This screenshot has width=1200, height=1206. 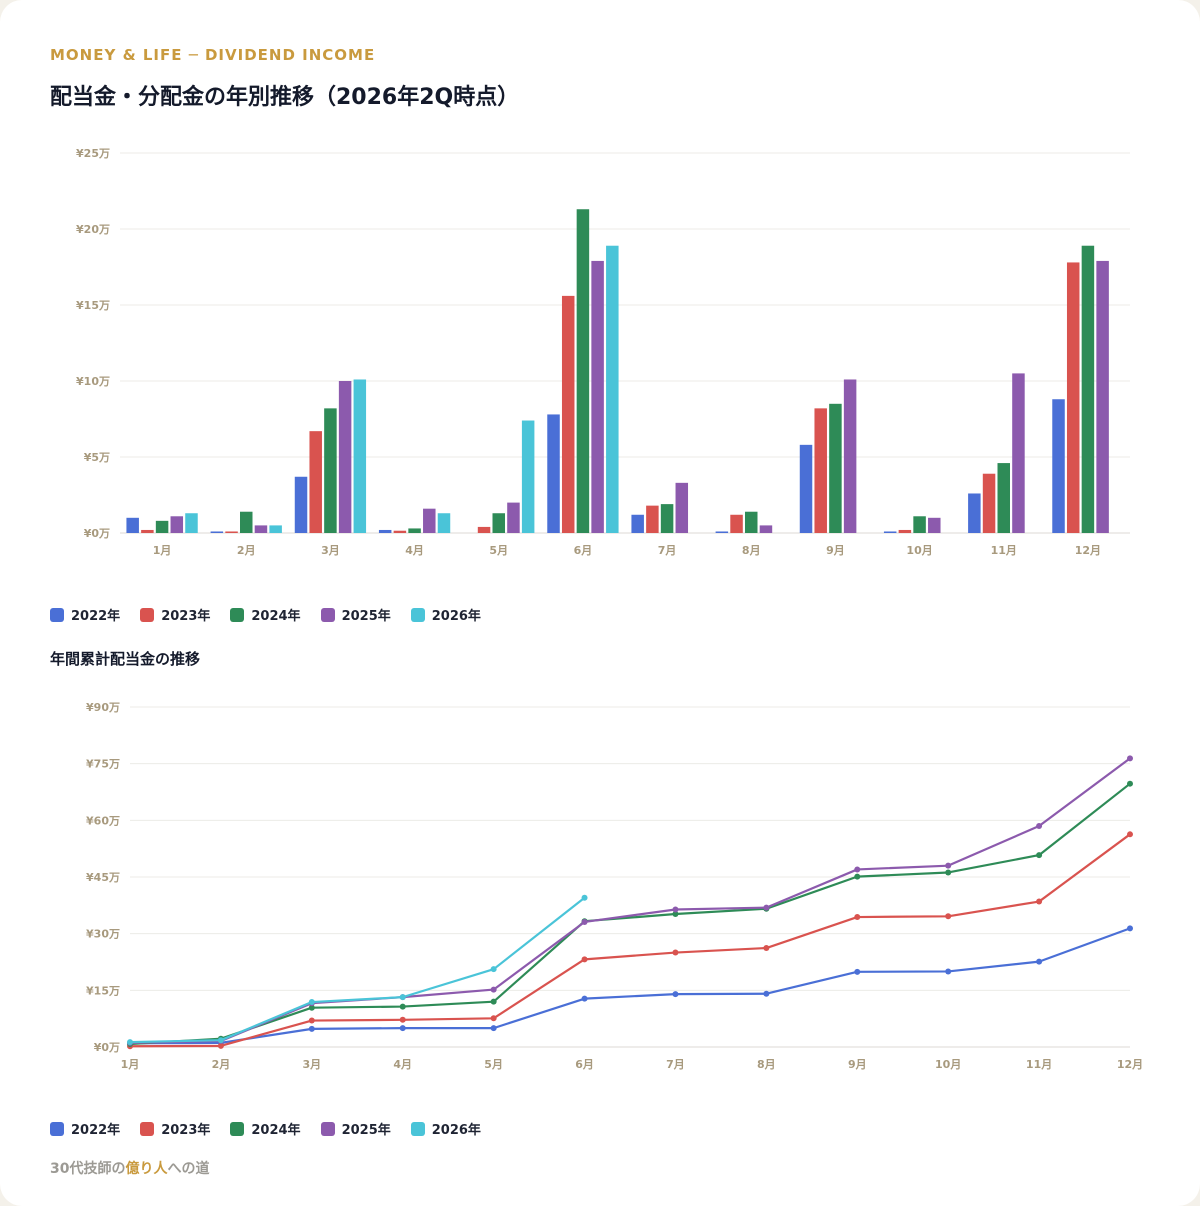 I want to click on bar-2025年-1月, so click(x=177, y=524).